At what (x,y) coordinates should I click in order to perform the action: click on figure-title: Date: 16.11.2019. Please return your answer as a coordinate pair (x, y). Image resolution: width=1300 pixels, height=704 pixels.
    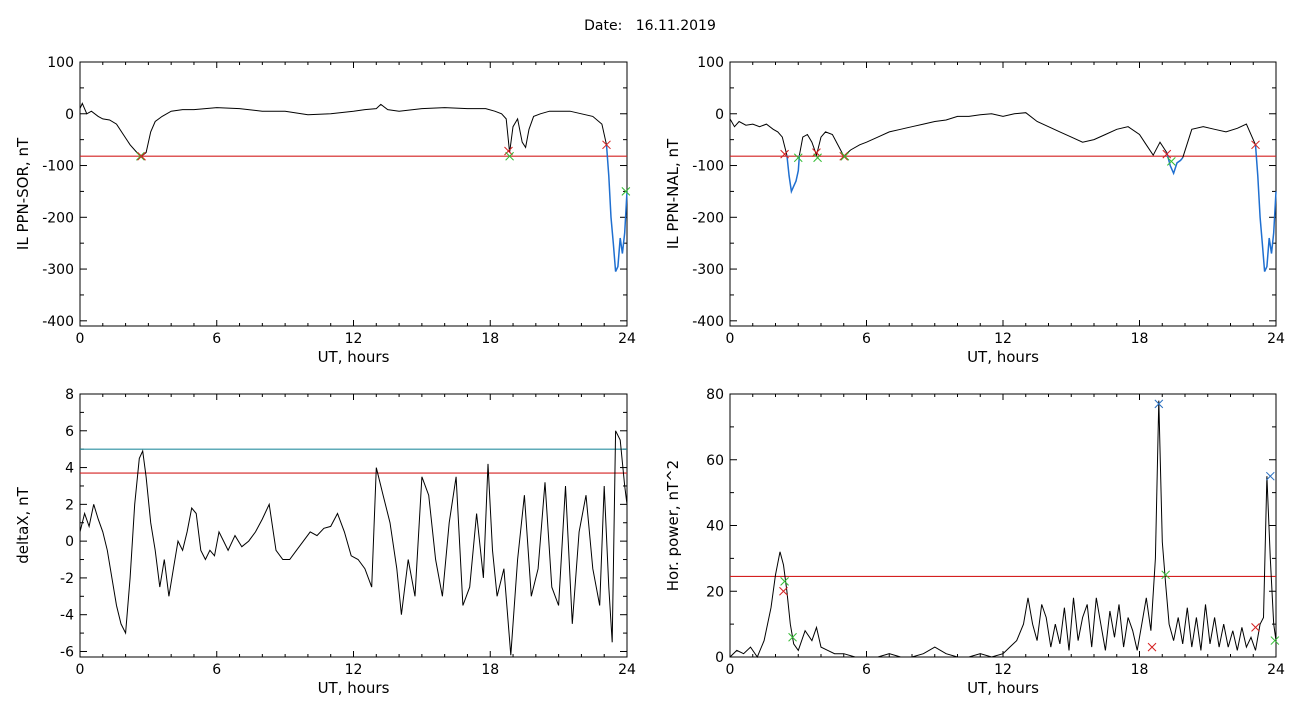
    Looking at the image, I should click on (650, 26).